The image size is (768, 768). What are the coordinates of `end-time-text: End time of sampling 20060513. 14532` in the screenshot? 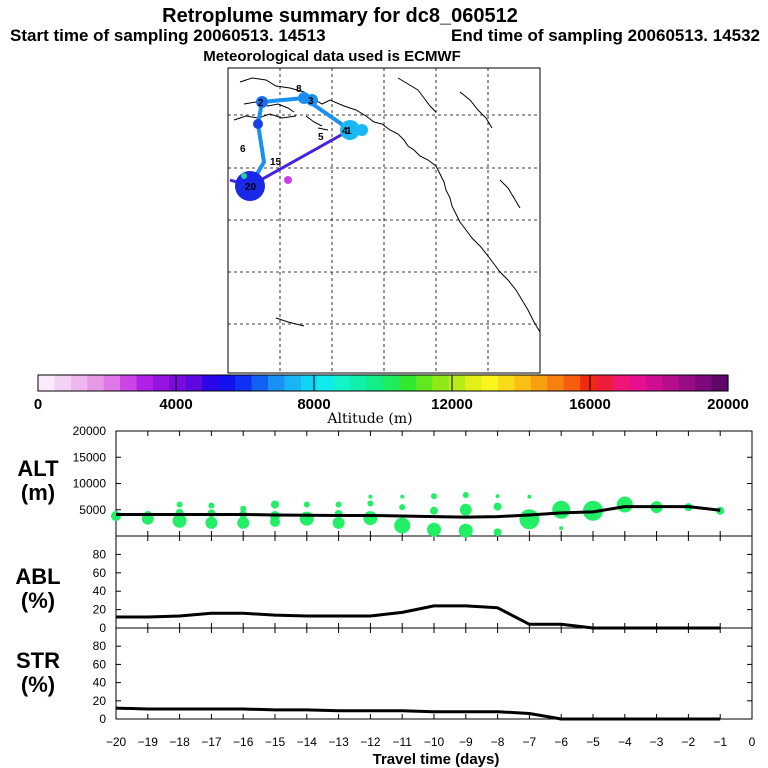 It's located at (605, 35).